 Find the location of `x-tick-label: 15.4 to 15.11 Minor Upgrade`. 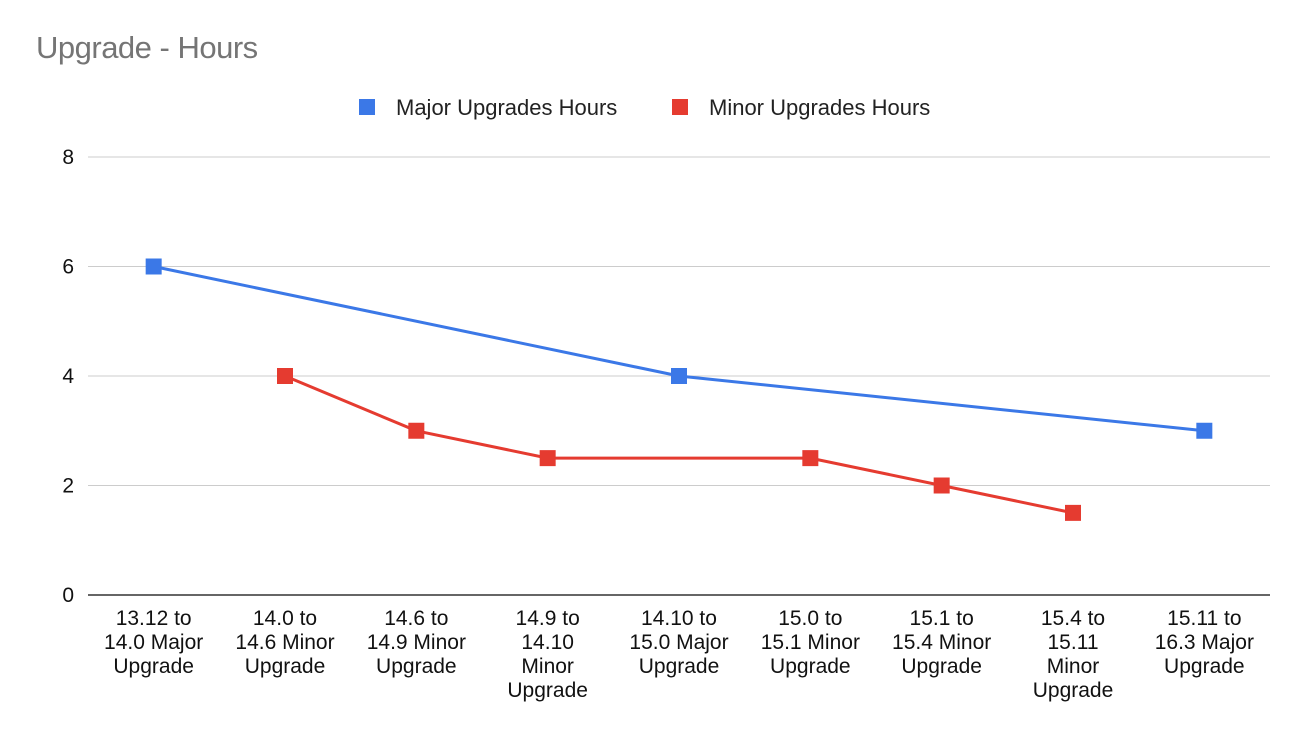

x-tick-label: 15.4 to 15.11 Minor Upgrade is located at coordinates (1073, 654).